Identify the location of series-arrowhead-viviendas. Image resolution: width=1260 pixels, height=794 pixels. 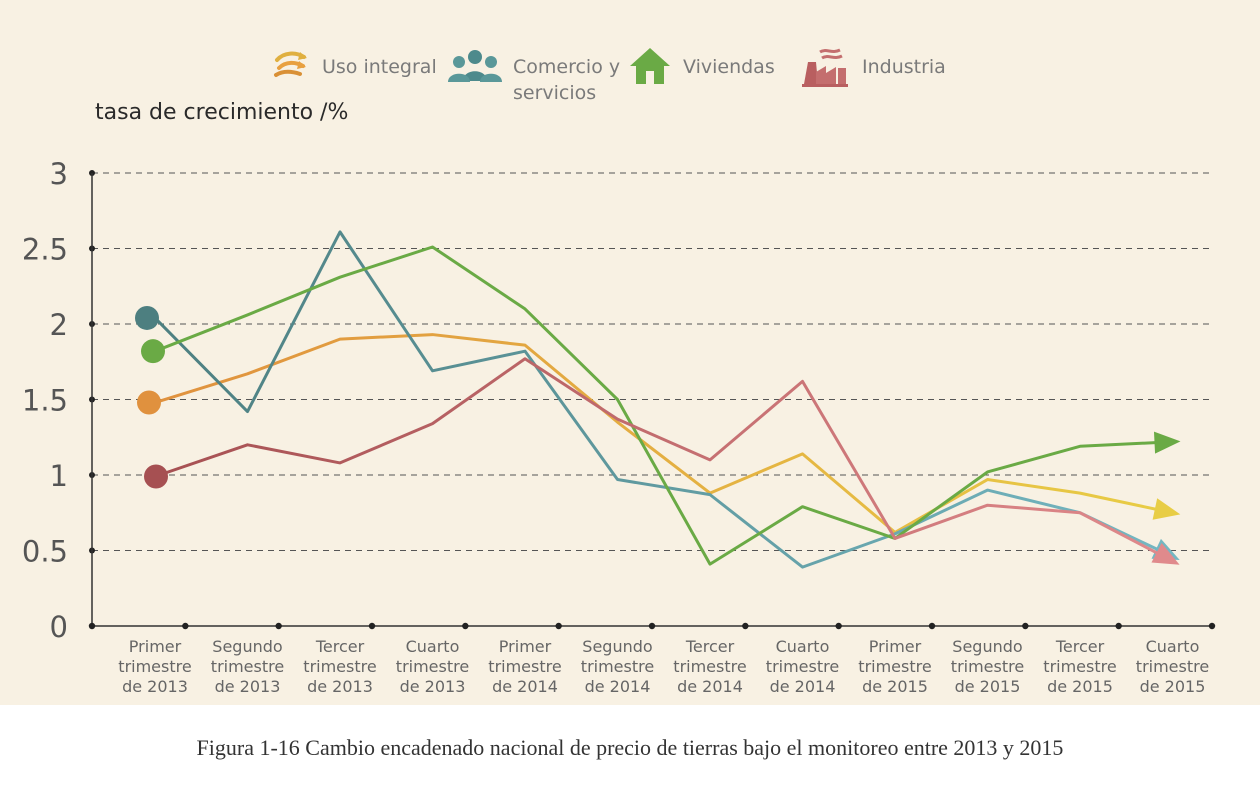
(1167, 442).